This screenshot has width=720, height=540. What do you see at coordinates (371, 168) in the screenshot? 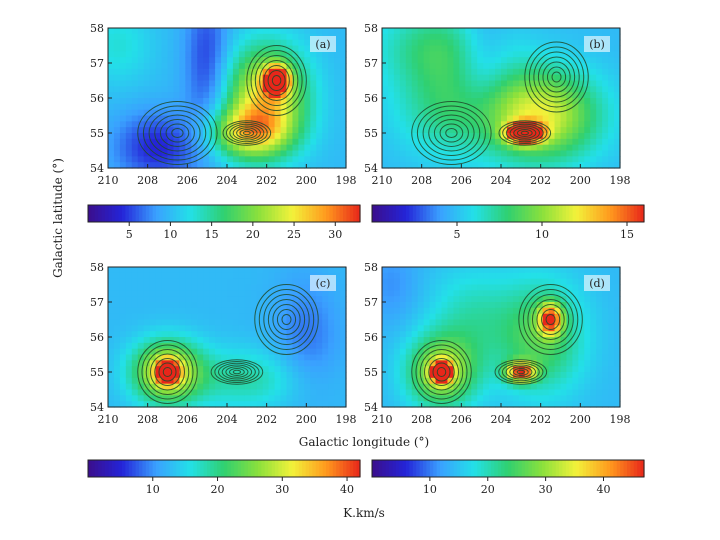
I see `y-tick-label: 54` at bounding box center [371, 168].